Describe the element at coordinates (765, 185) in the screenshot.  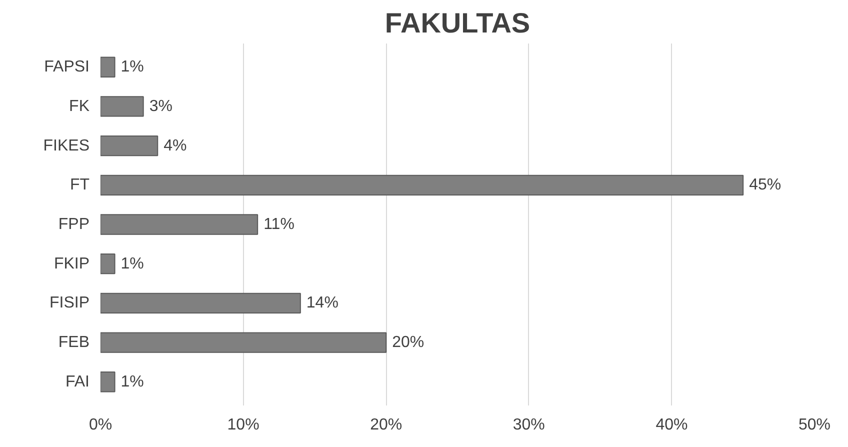
I see `data-label: 45%` at that location.